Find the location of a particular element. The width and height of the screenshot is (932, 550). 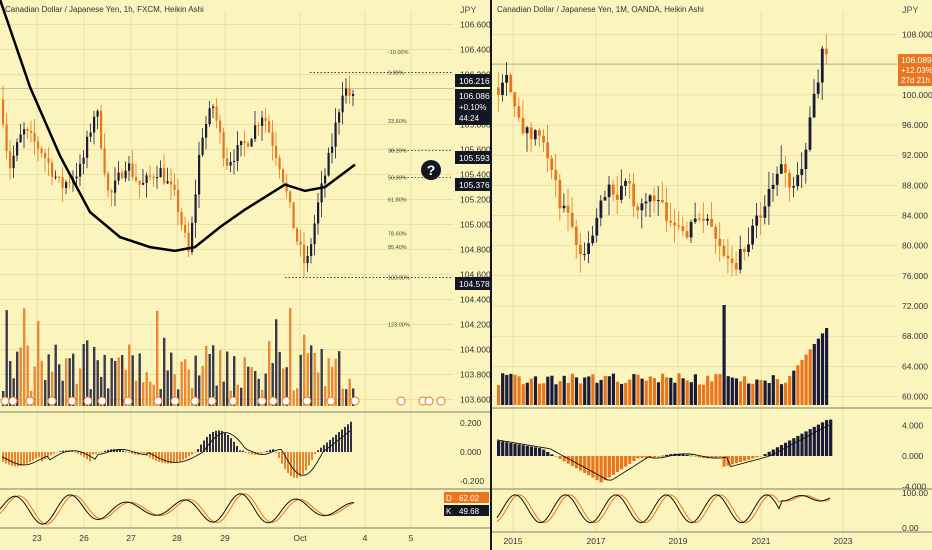

left-candles is located at coordinates (178, 176).